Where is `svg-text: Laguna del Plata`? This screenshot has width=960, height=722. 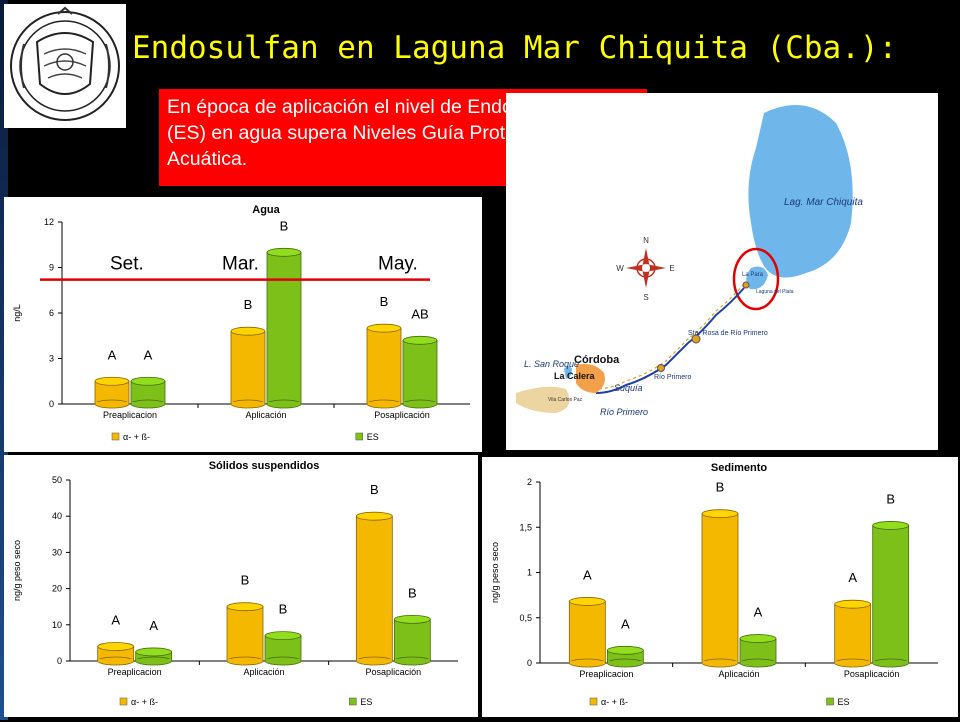
svg-text: Laguna del Plata is located at coordinates (775, 292).